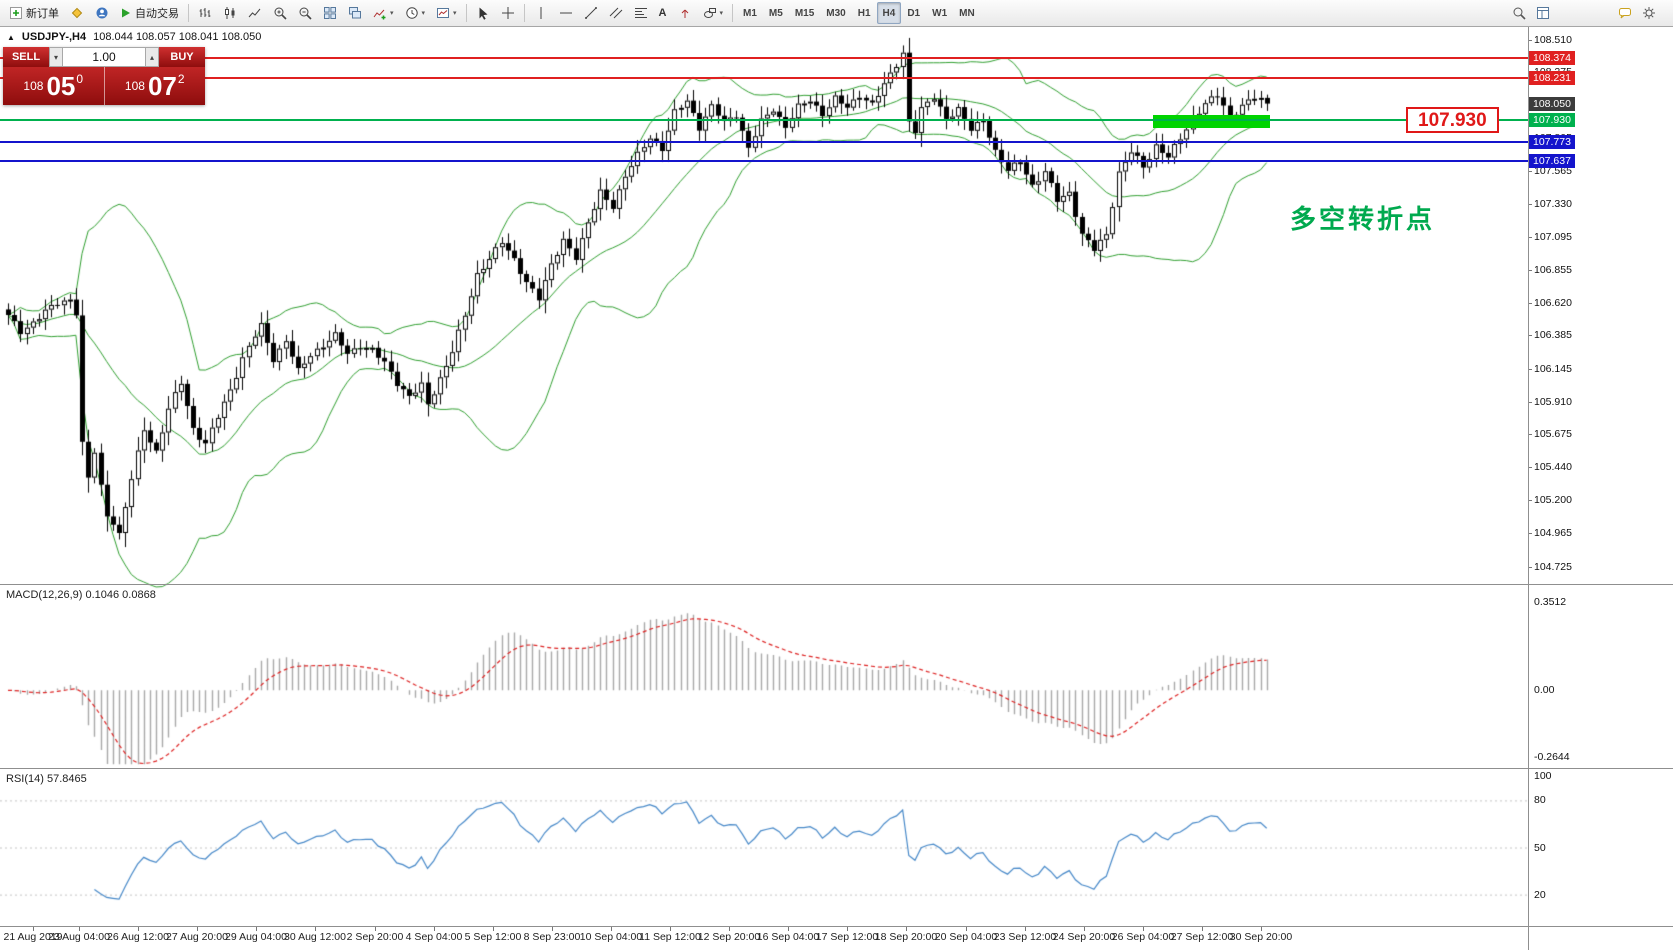  Describe the element at coordinates (889, 13) in the screenshot. I see `timeframe-h4-button: H4` at that location.